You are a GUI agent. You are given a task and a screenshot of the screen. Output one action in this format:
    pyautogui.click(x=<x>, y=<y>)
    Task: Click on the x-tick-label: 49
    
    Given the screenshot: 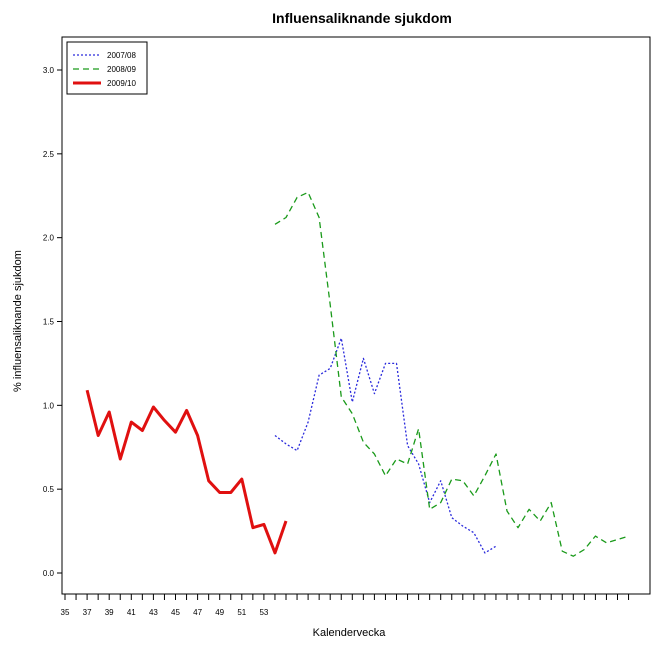 What is the action you would take?
    pyautogui.click(x=219, y=612)
    